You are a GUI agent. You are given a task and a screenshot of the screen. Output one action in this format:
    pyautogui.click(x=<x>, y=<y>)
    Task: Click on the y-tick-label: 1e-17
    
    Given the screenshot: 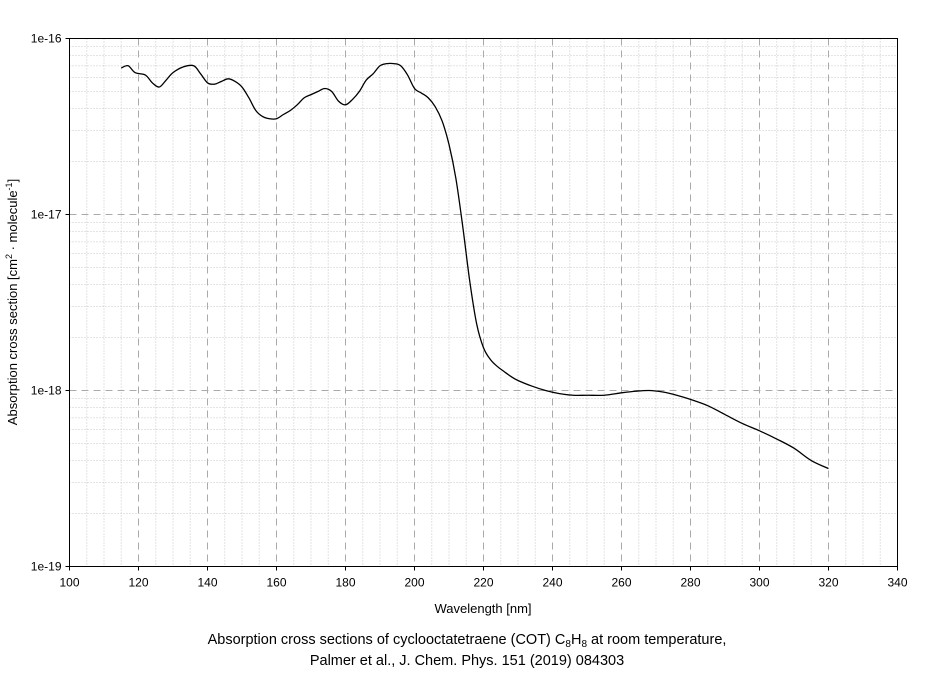 What is the action you would take?
    pyautogui.click(x=46, y=215)
    